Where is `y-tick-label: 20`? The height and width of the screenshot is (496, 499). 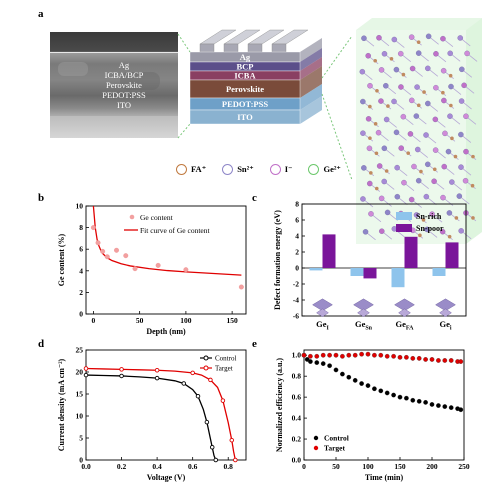 y-tick-label: 20 is located at coordinates (80, 372).